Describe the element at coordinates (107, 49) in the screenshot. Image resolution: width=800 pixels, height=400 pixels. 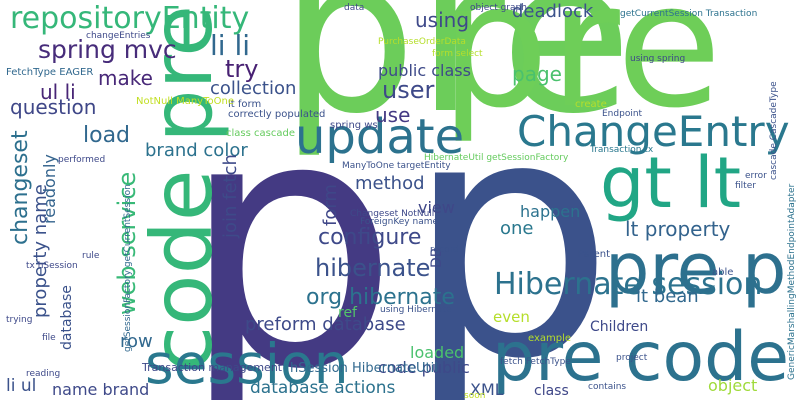
I see `word-spring-mvc: spring mvc` at that location.